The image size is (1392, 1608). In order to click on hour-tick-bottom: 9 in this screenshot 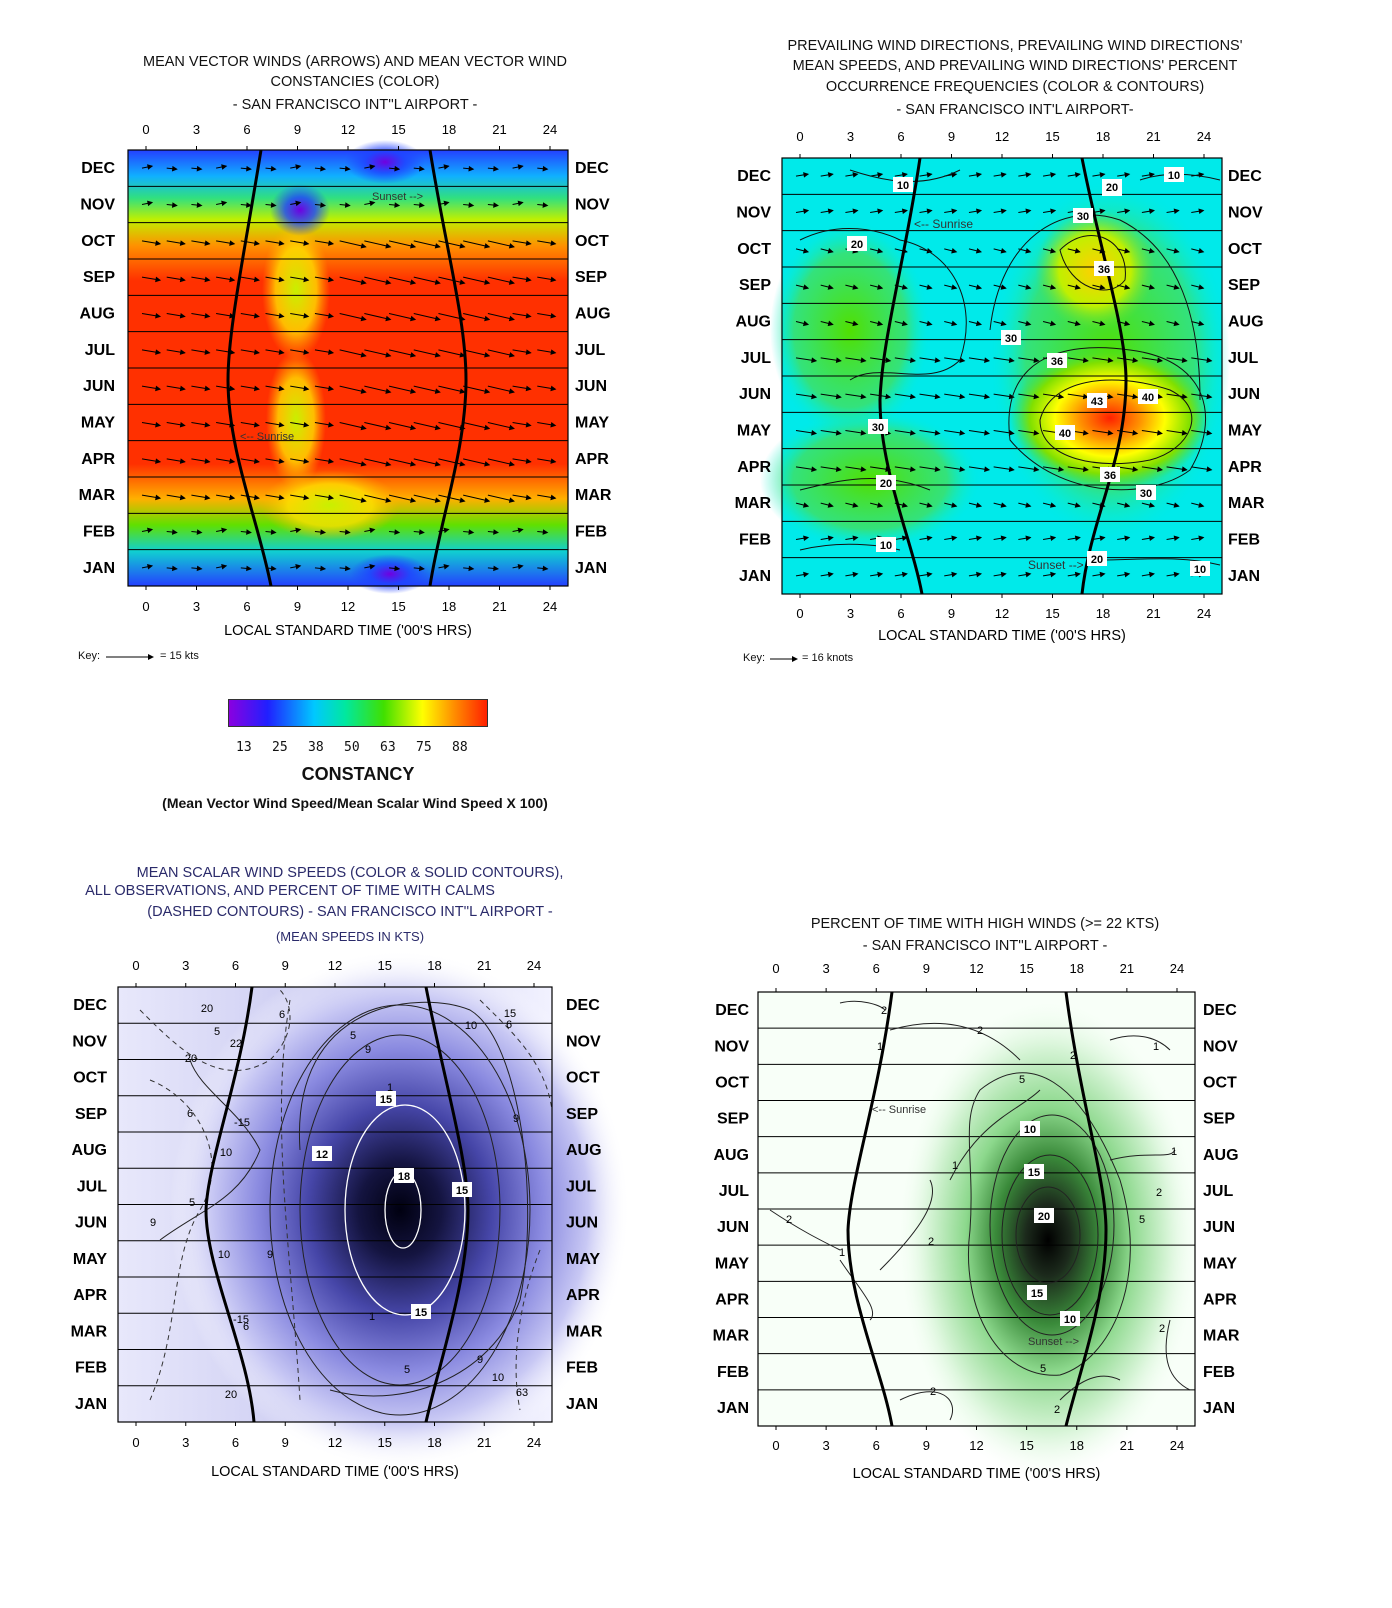, I will do `click(951, 613)`.